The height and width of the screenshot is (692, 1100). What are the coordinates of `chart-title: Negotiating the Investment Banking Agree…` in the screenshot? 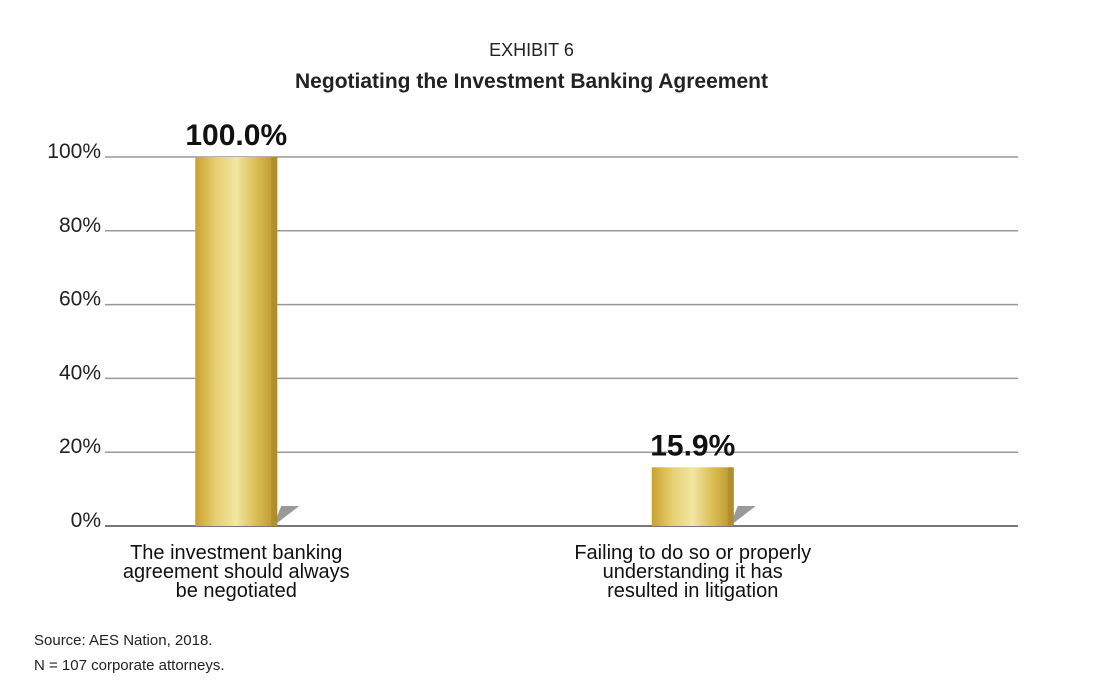 It's located at (531, 81).